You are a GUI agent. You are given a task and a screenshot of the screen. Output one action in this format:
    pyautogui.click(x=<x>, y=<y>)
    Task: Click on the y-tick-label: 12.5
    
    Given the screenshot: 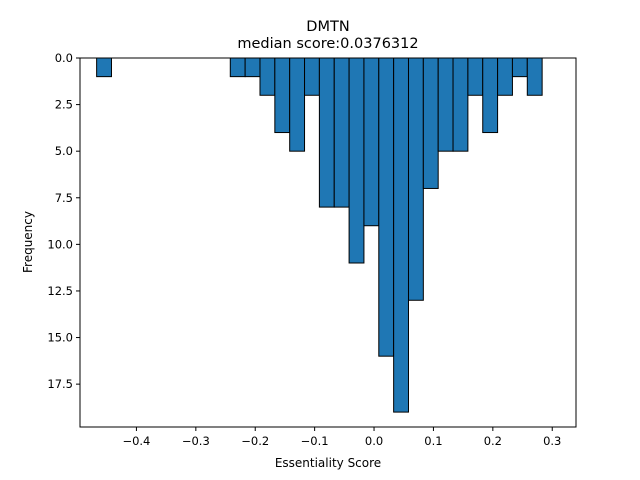 What is the action you would take?
    pyautogui.click(x=60, y=291)
    